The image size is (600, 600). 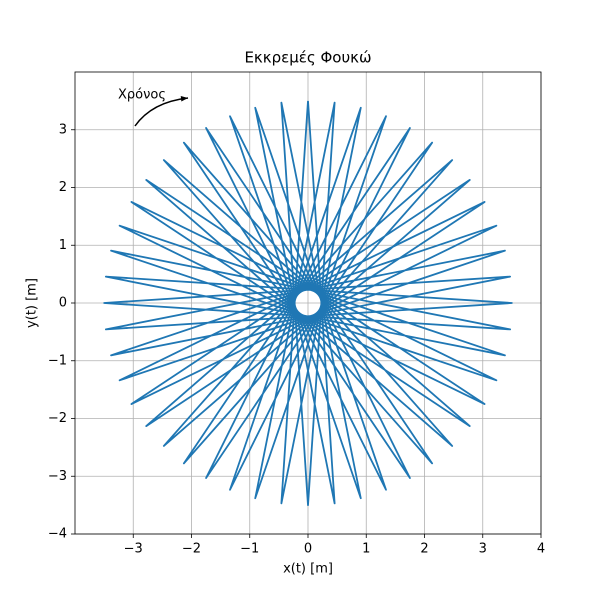 I want to click on x-tick-label: −3, so click(x=133, y=549).